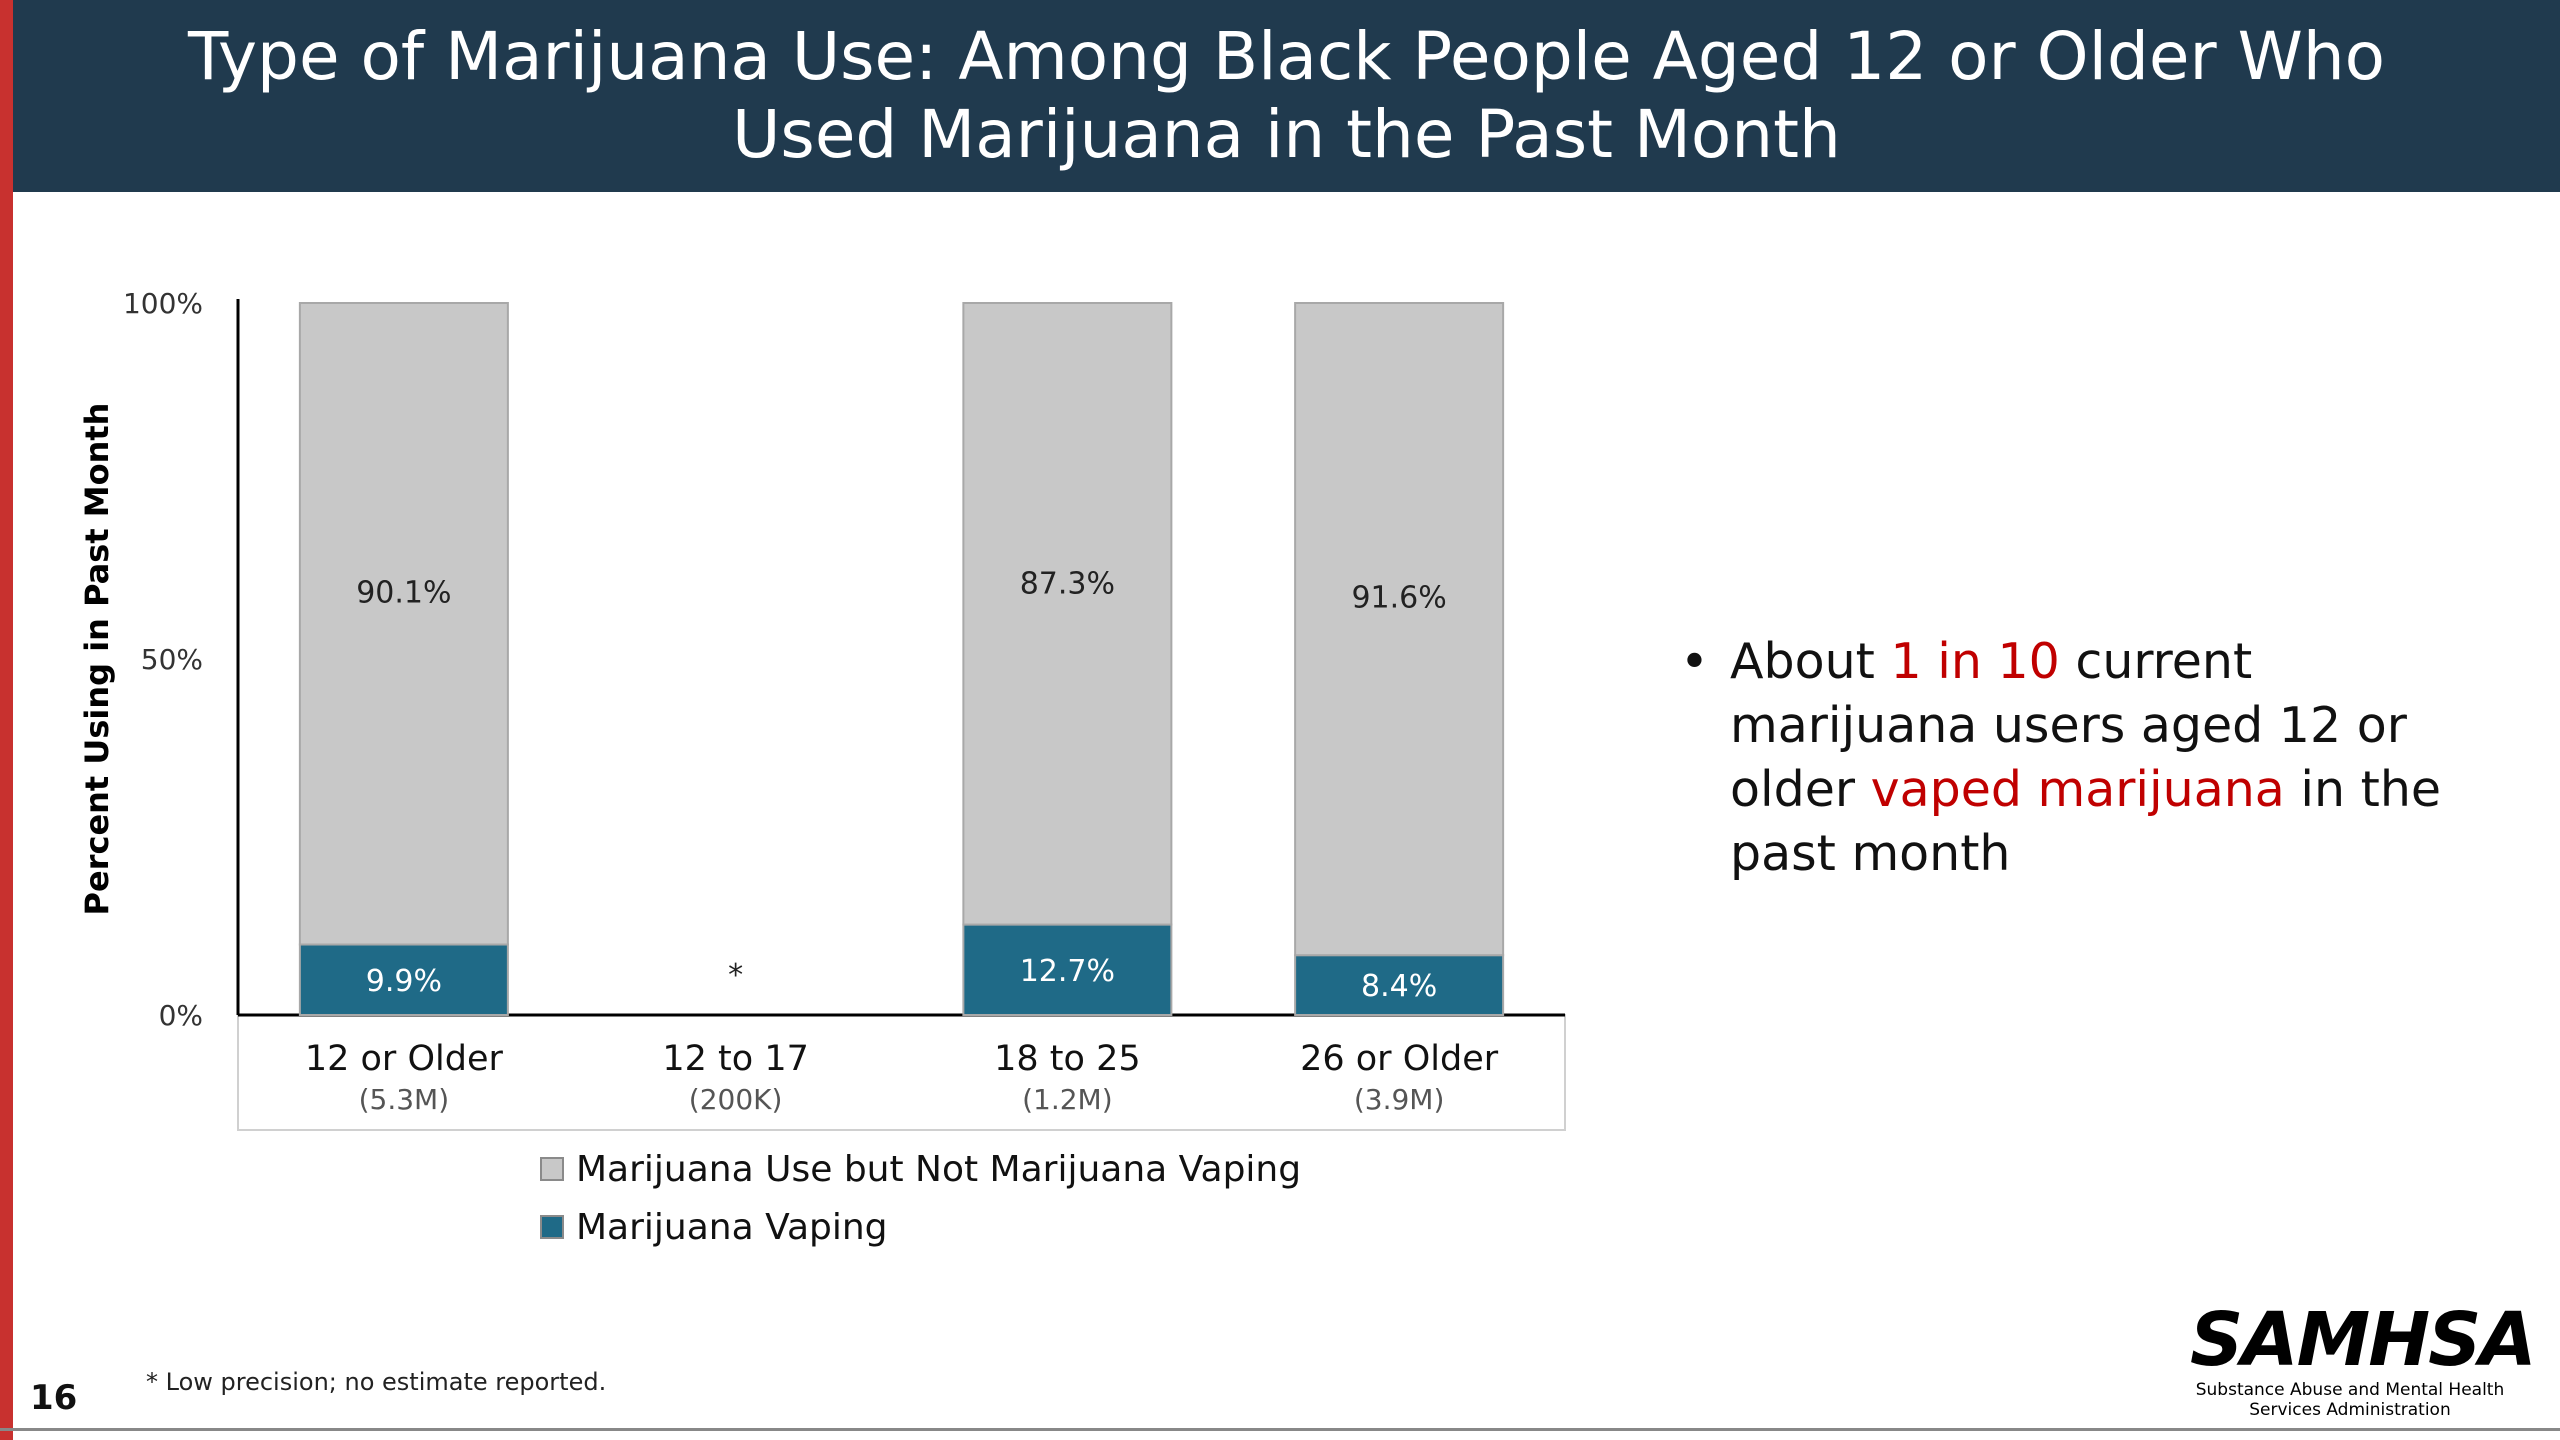 The image size is (2560, 1440). I want to click on legend-item: Marijuana Use but Not Marijuana Vaping, so click(920, 1169).